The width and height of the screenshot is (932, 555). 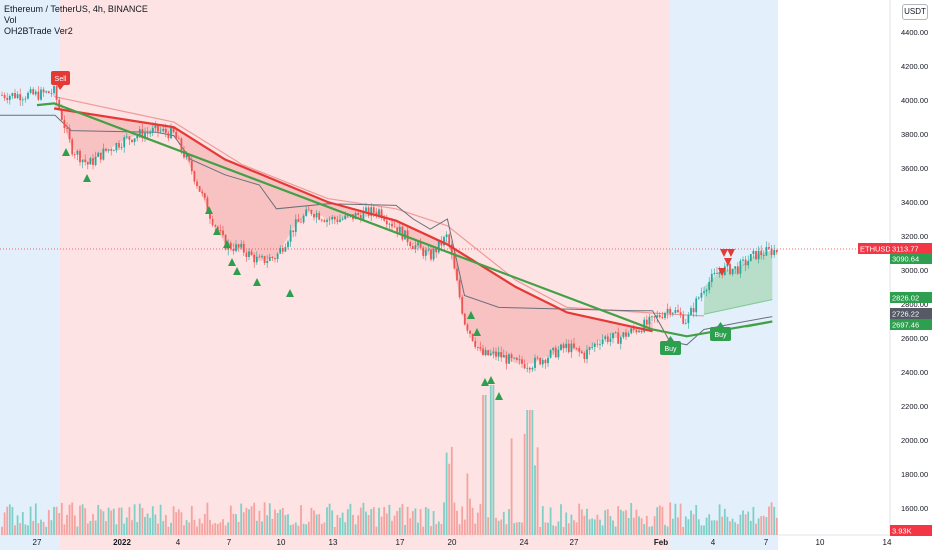 I want to click on custom-indicator-label: OH2BTrade Ver2, so click(x=38, y=31).